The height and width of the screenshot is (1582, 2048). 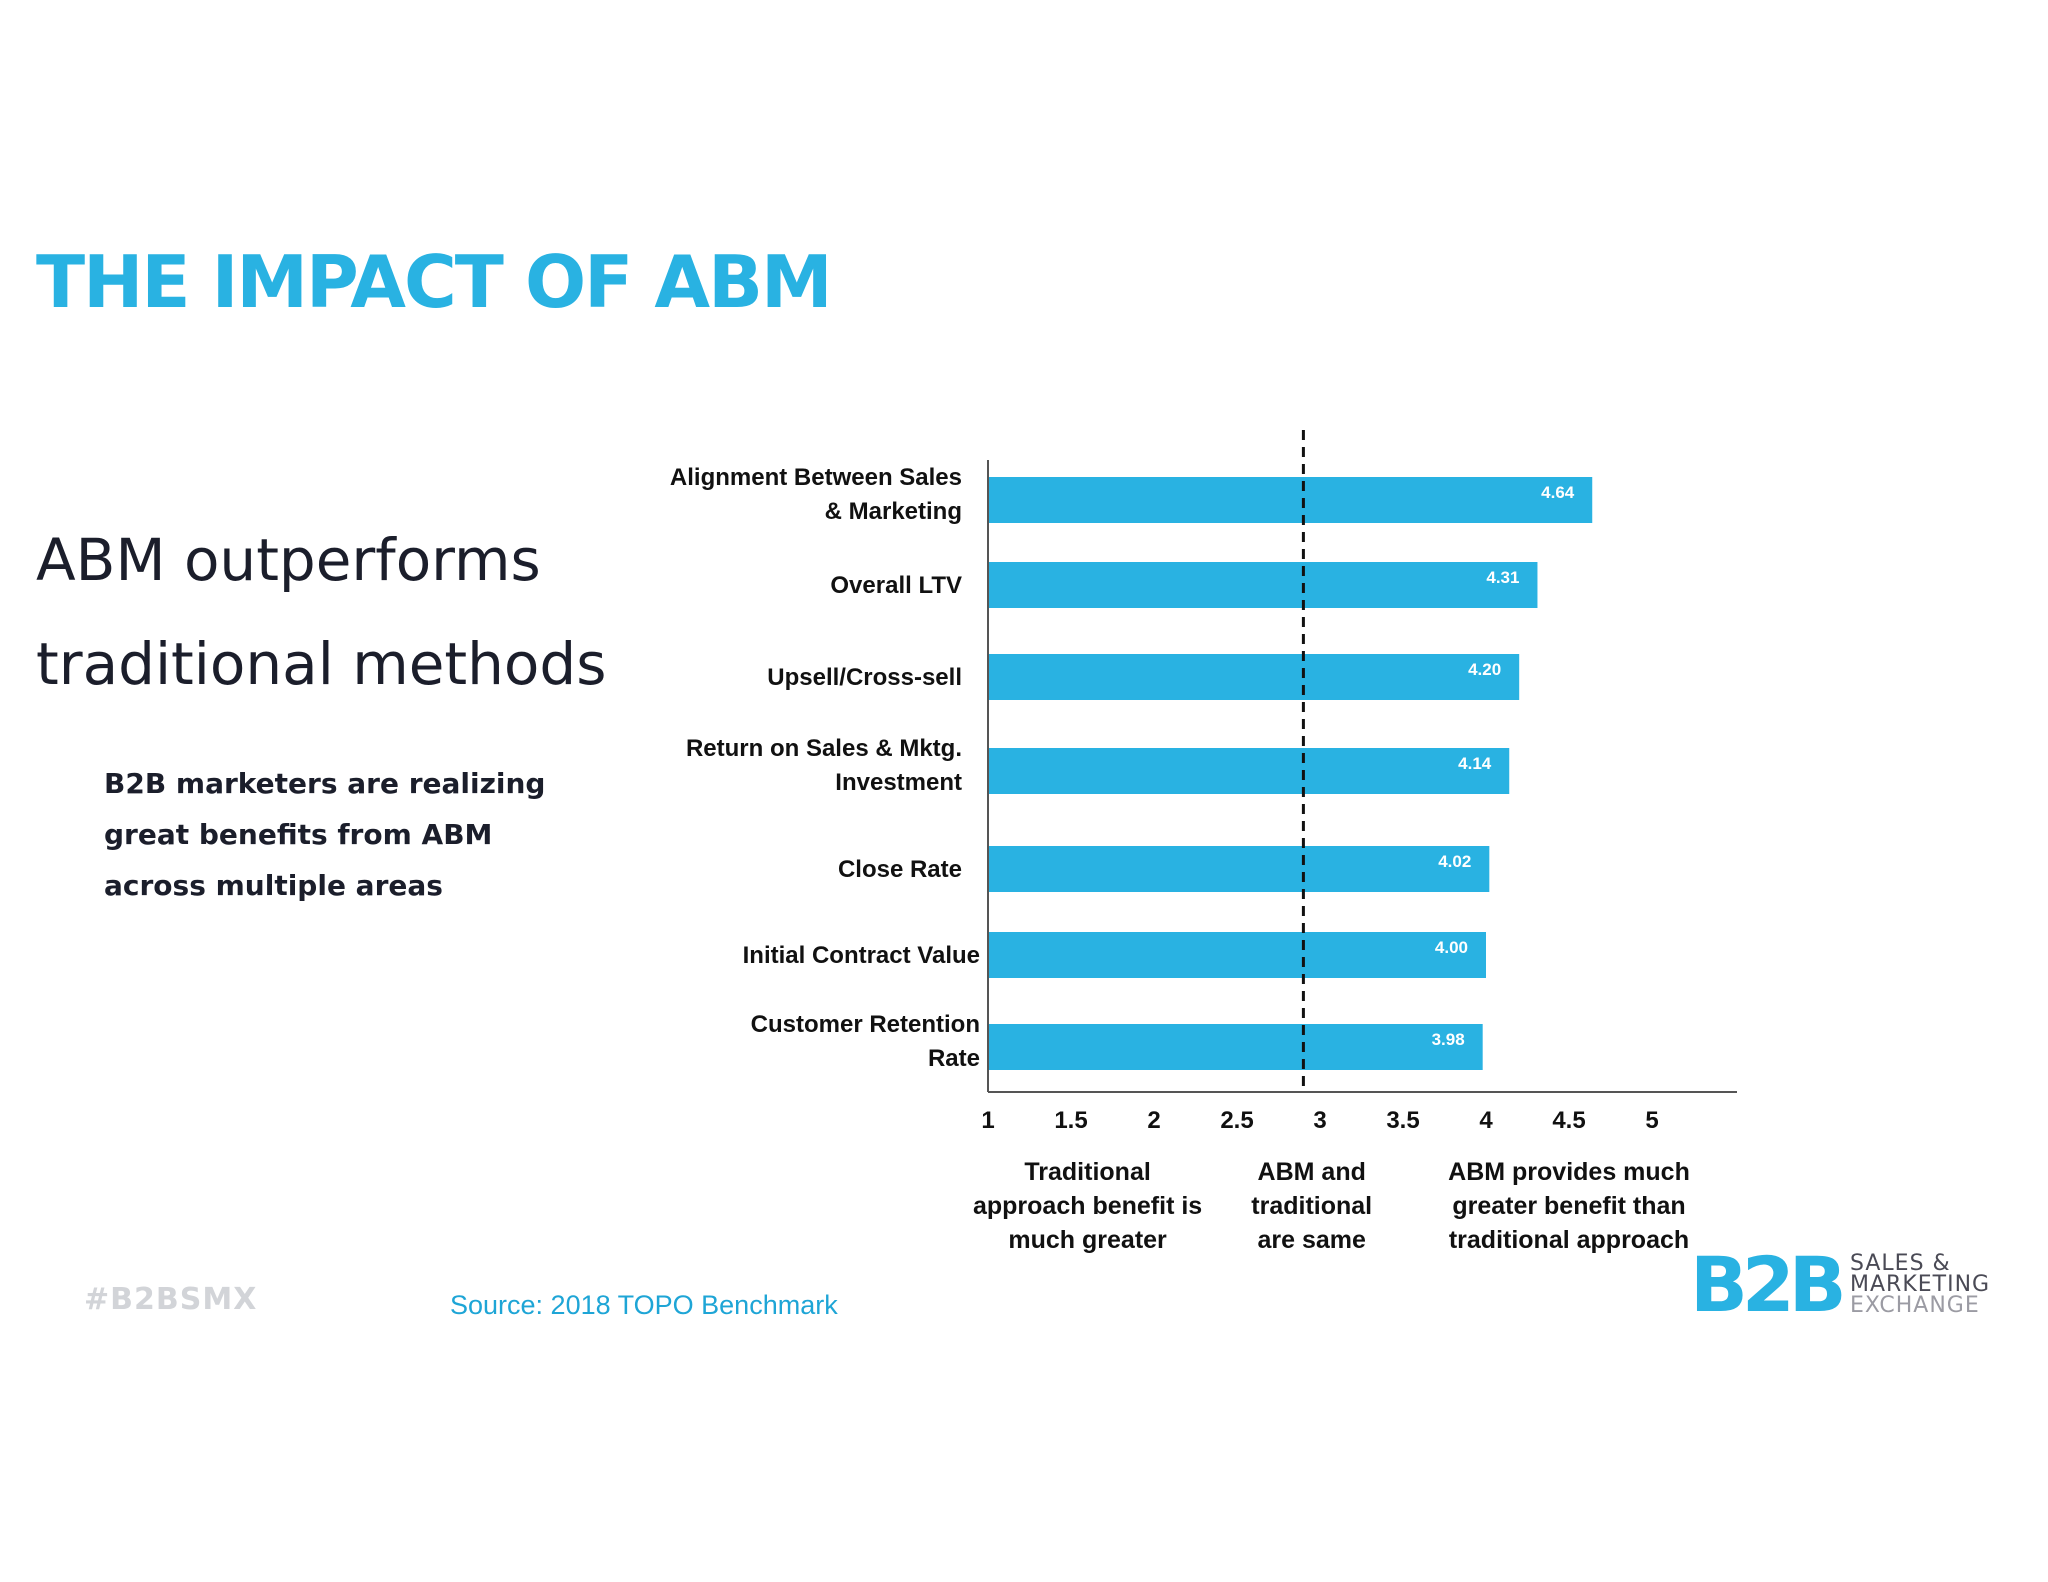 What do you see at coordinates (1558, 492) in the screenshot?
I see `bar-value-label-0: 4.64` at bounding box center [1558, 492].